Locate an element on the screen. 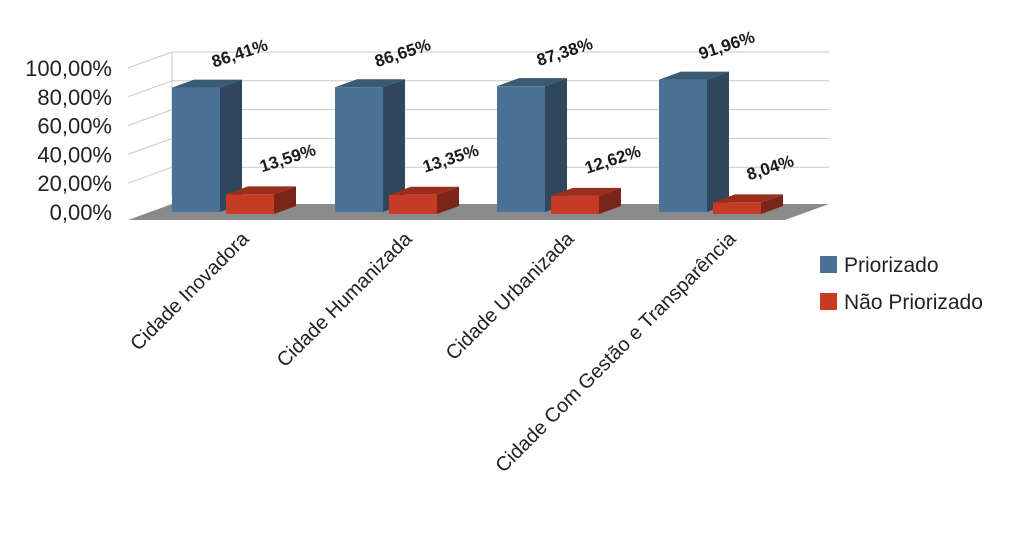  legend-item: Priorizado is located at coordinates (879, 265).